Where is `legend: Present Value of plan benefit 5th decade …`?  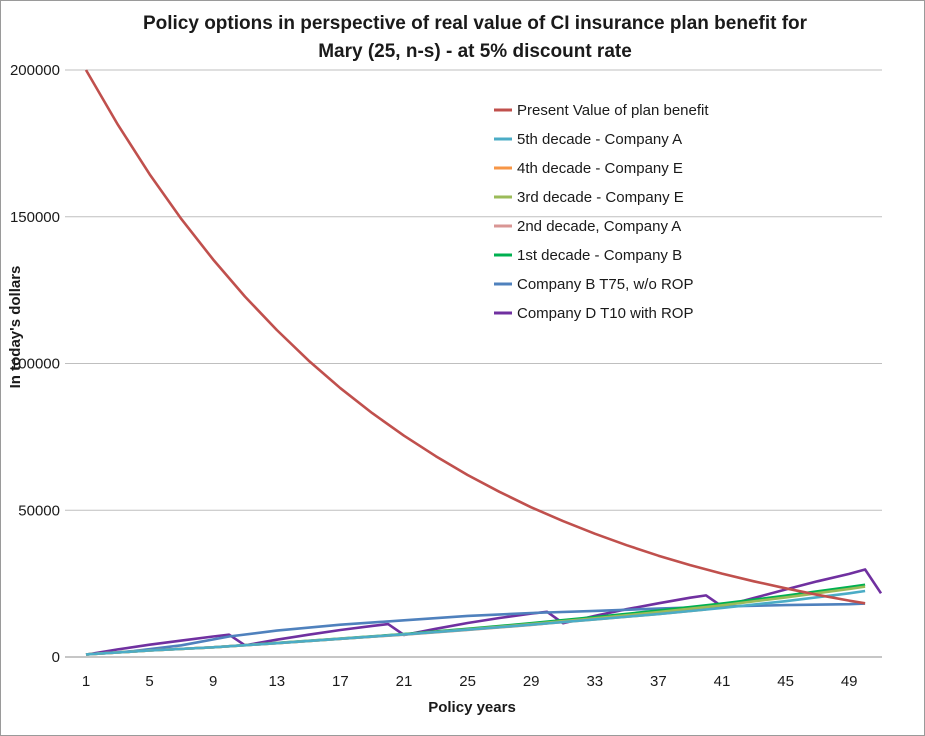 legend: Present Value of plan benefit 5th decade … is located at coordinates (601, 212).